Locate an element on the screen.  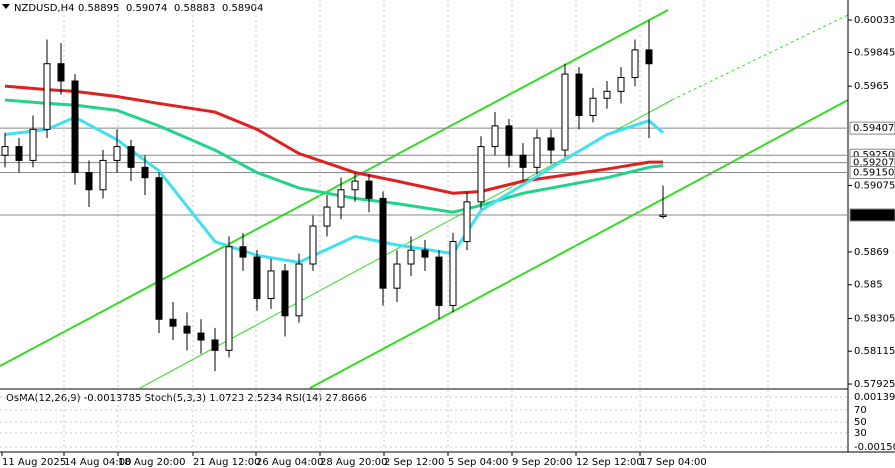
indicator-label: 70 is located at coordinates (860, 410).